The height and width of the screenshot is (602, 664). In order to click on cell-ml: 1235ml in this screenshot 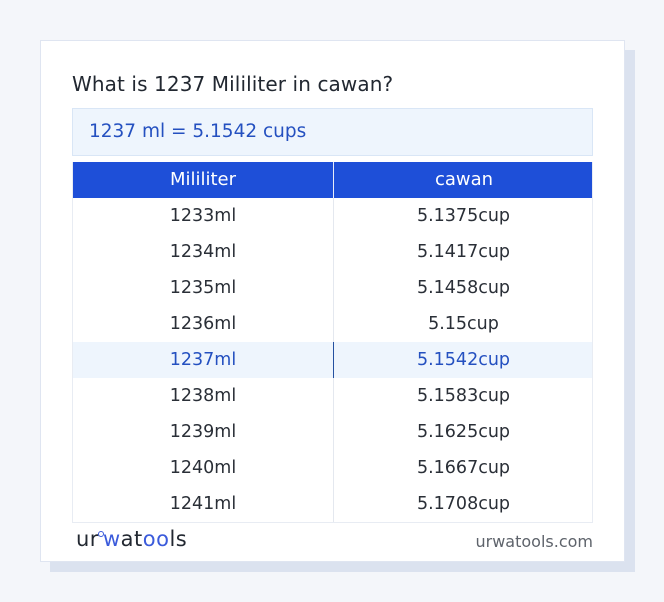, I will do `click(203, 288)`.